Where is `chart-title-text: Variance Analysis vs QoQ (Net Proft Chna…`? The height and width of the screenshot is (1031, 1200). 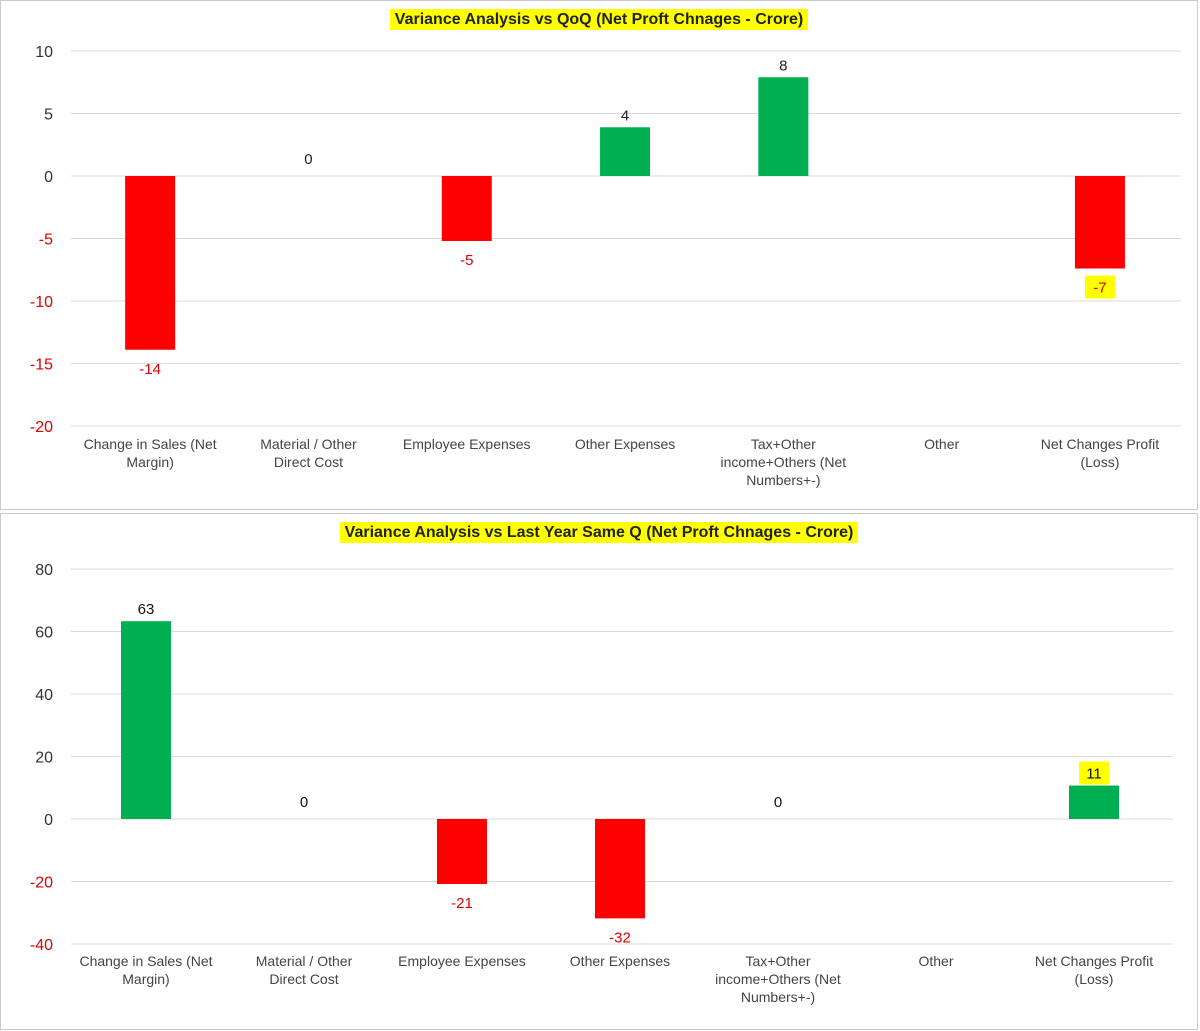
chart-title-text: Variance Analysis vs QoQ (Net Proft Chna… is located at coordinates (599, 19).